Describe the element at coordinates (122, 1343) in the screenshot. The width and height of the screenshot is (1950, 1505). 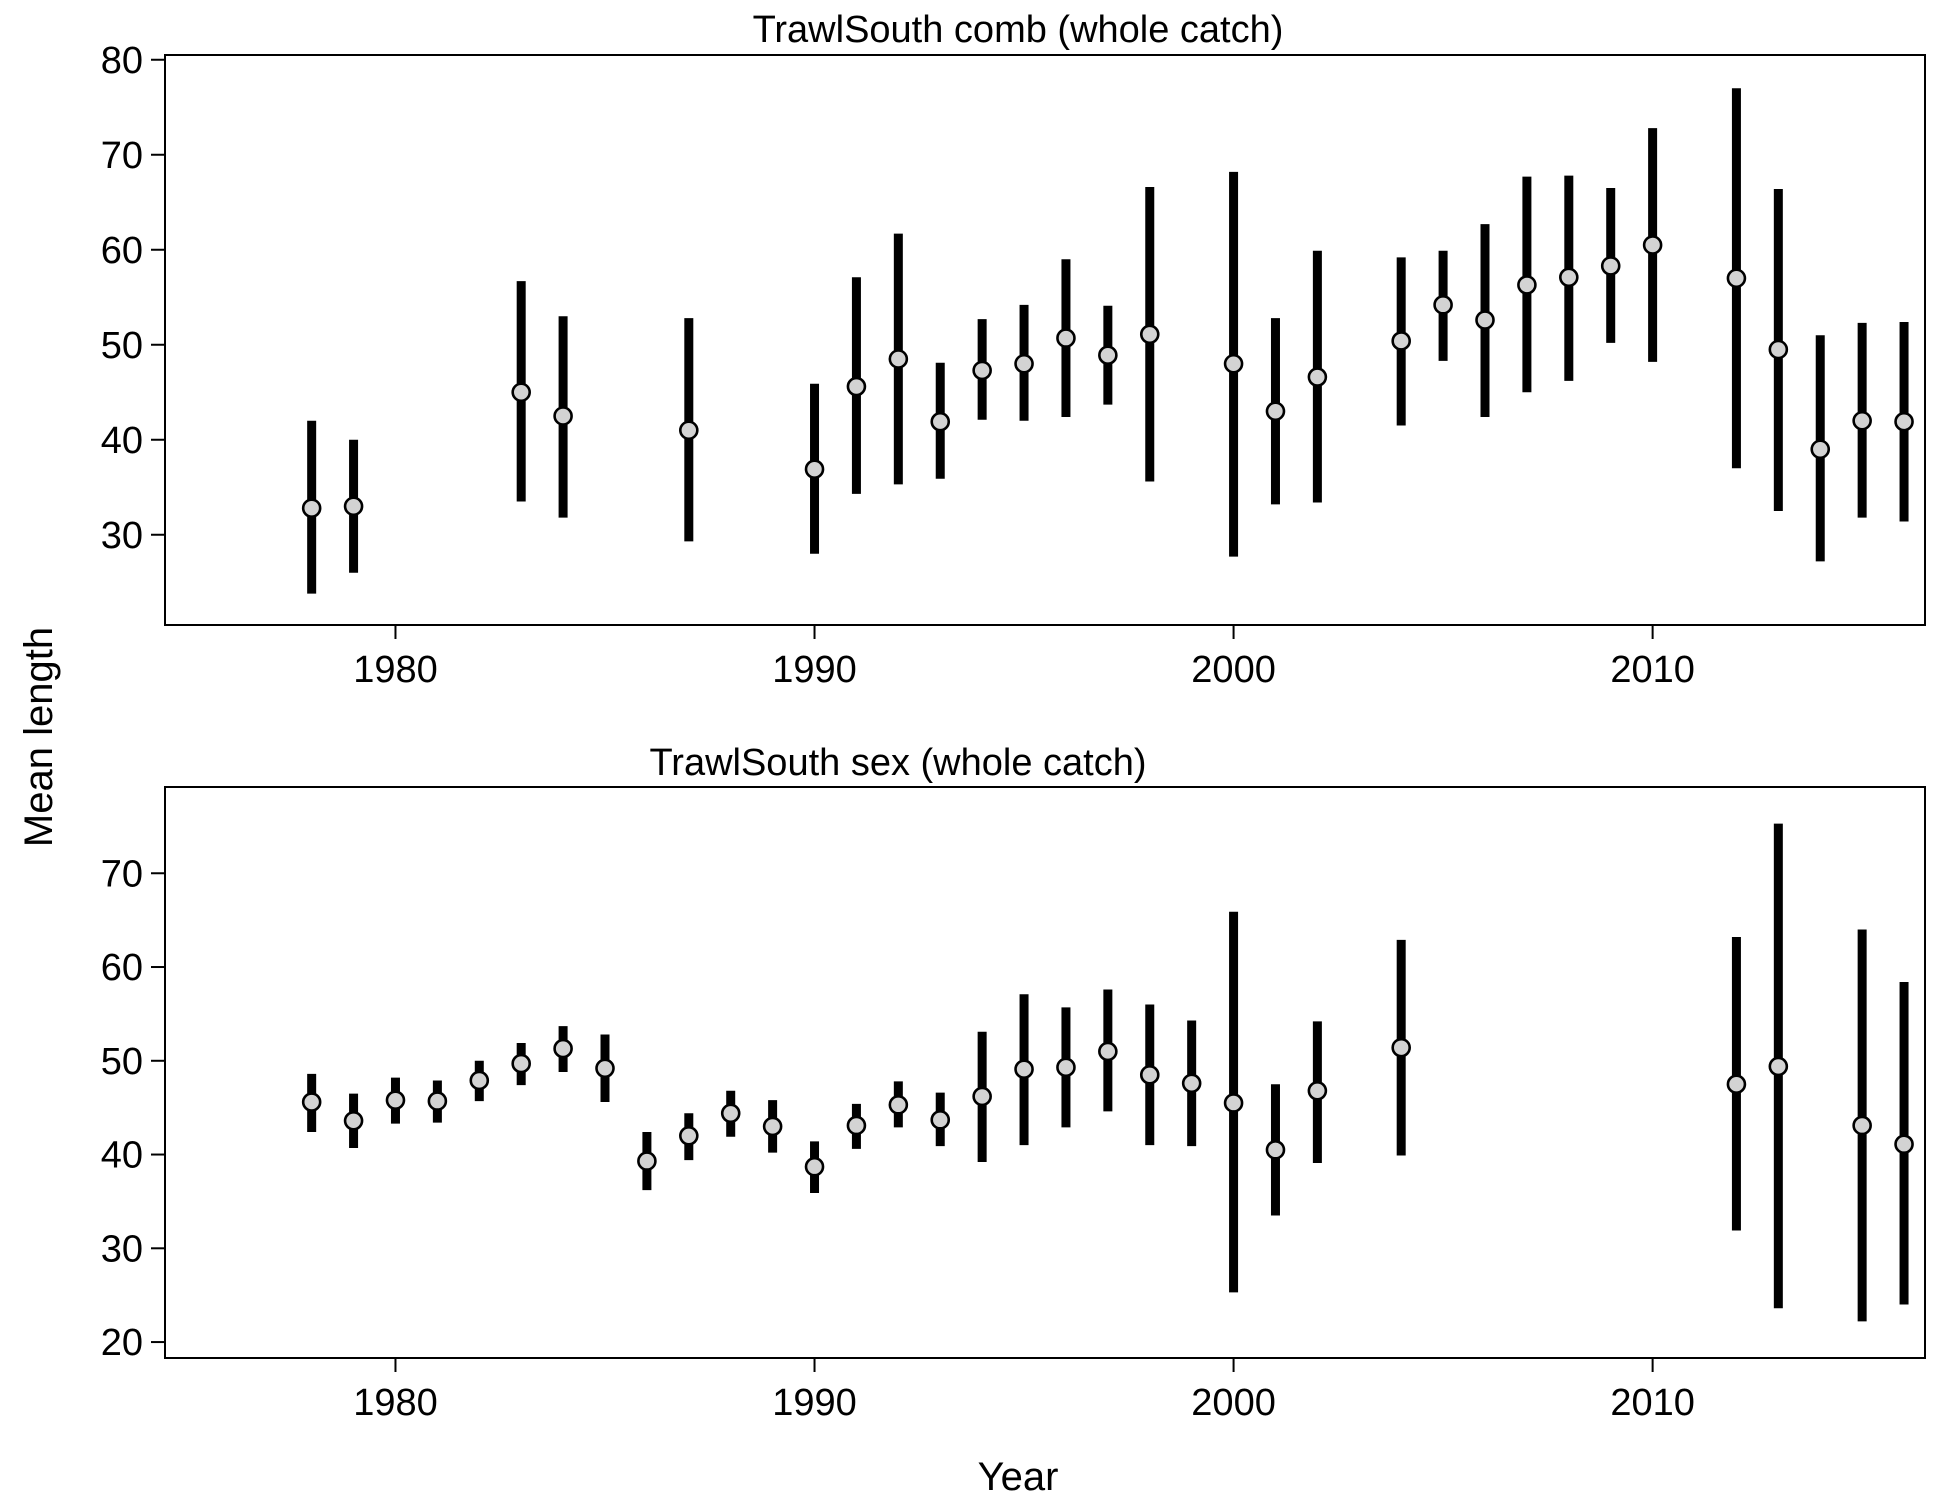
I see `y-tick-label: 20` at that location.